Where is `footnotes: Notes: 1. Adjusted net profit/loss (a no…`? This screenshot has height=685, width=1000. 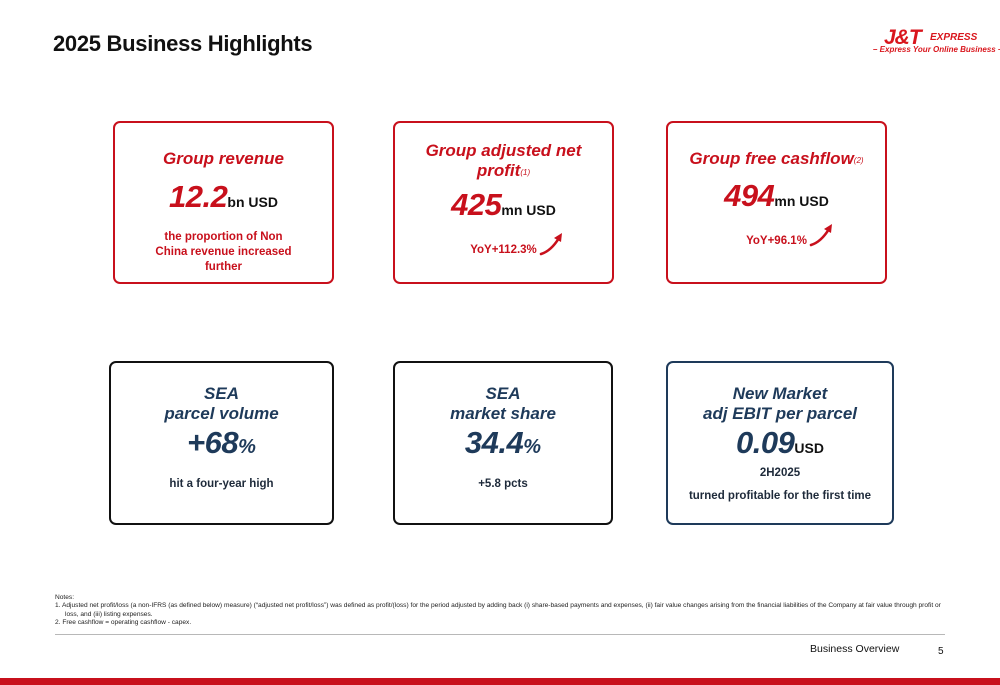
footnotes: Notes: 1. Adjusted net profit/loss (a no… is located at coordinates (505, 610).